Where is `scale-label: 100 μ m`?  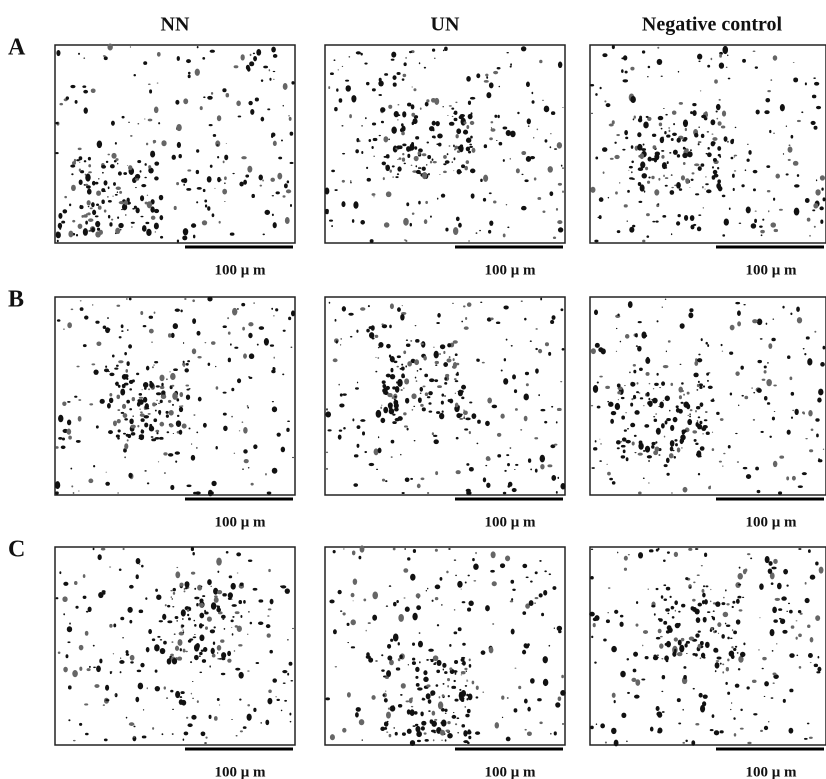 scale-label: 100 μ m is located at coordinates (241, 522).